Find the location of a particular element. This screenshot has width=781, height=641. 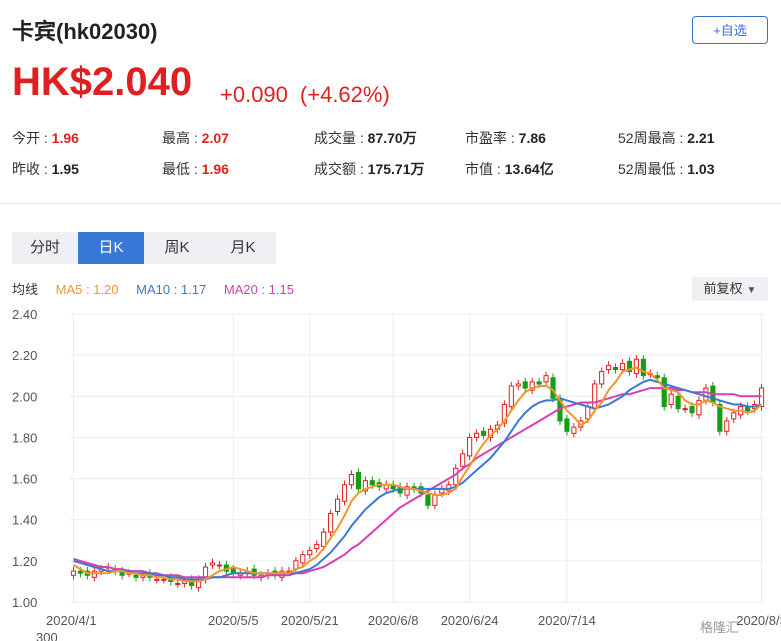

y-tick-label: 1.00 is located at coordinates (24, 602).